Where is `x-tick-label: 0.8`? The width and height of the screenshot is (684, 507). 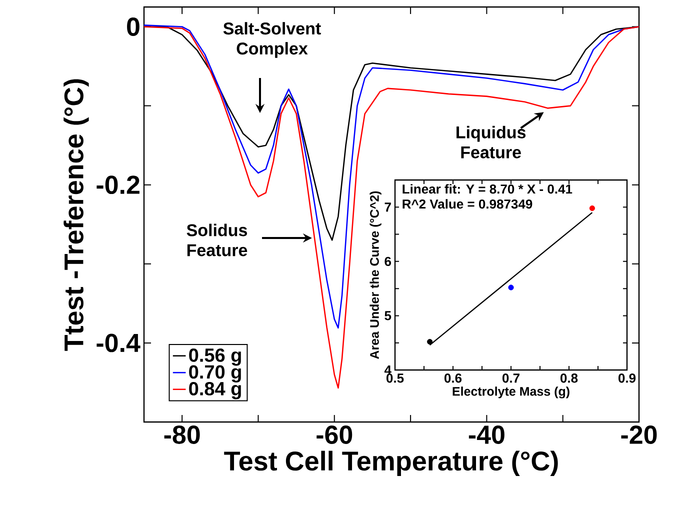
x-tick-label: 0.8 is located at coordinates (569, 378).